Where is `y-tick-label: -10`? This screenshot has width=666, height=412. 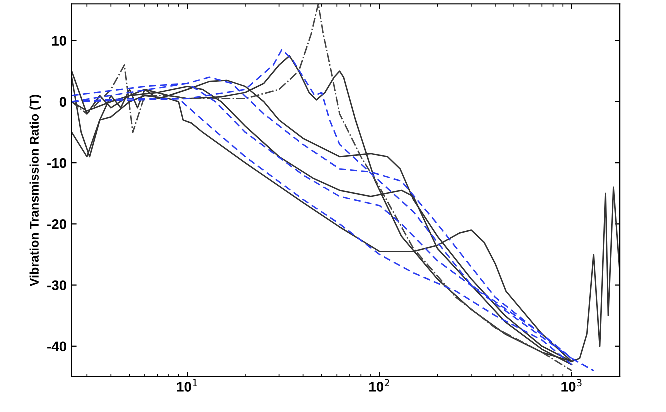 y-tick-label: -10 is located at coordinates (57, 163).